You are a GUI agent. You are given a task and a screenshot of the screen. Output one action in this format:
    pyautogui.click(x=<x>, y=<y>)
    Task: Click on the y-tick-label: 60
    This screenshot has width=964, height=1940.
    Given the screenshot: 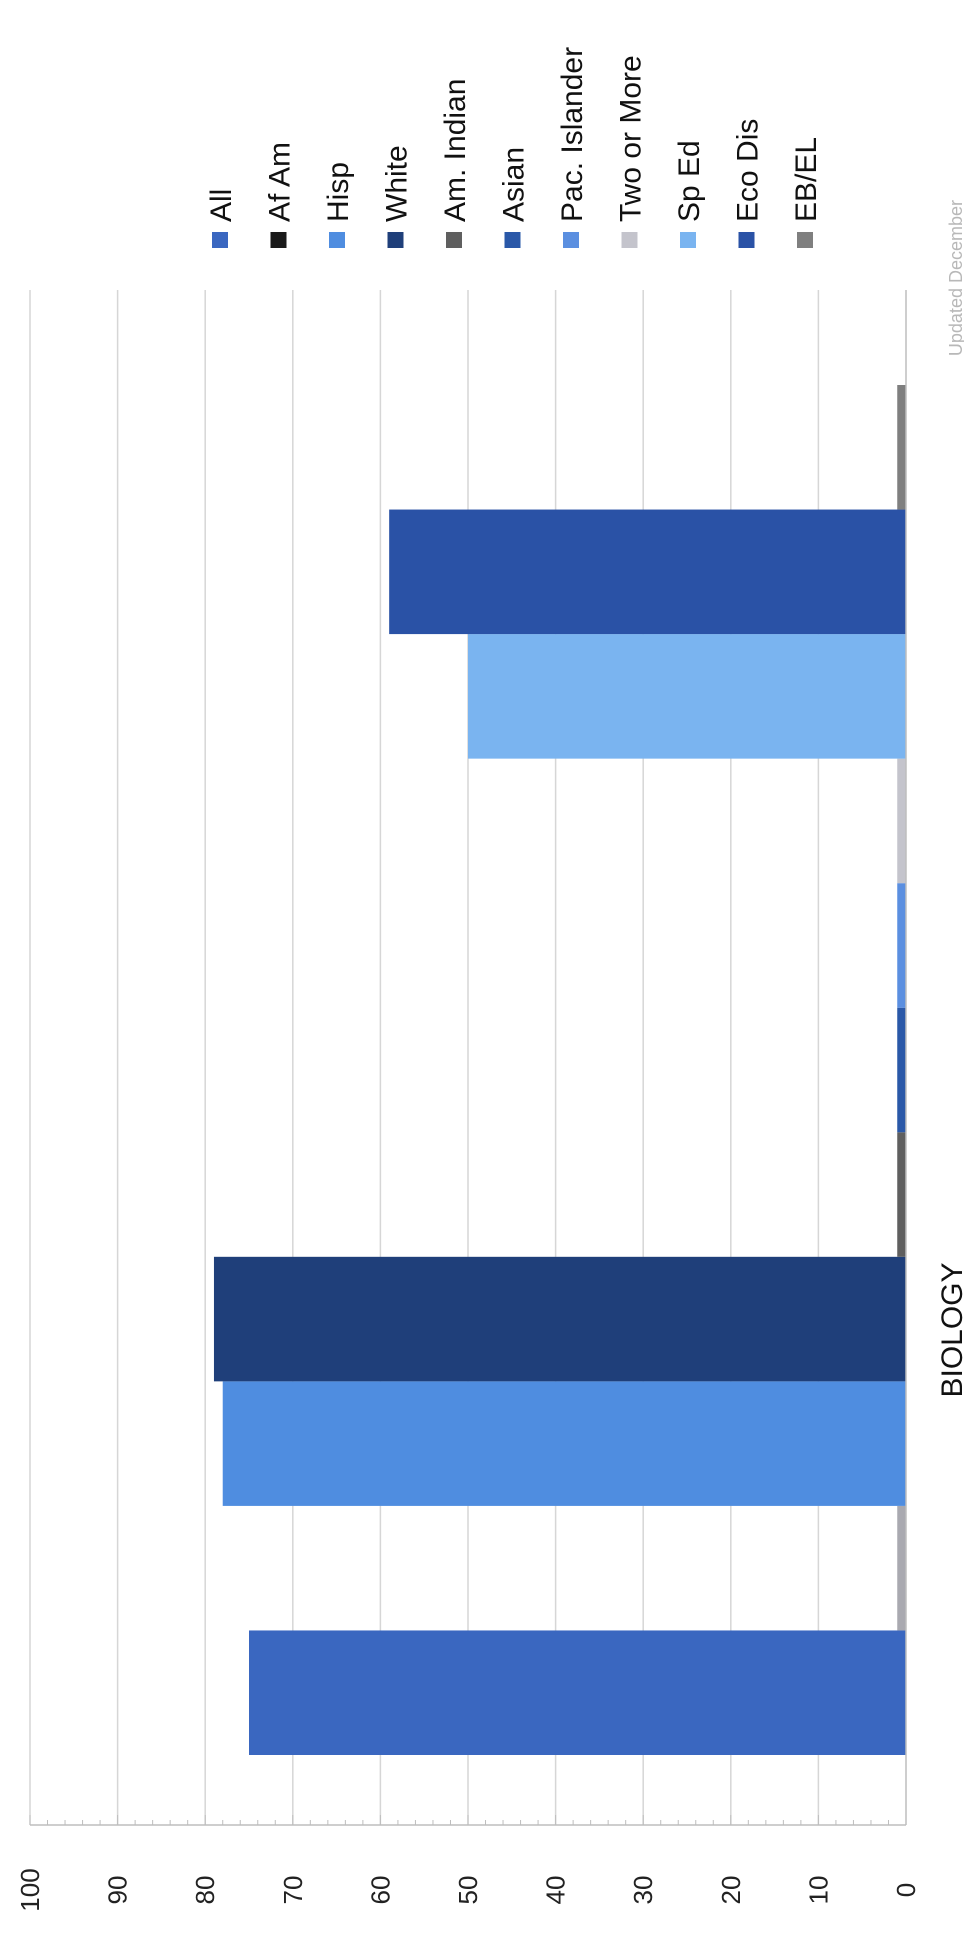 What is the action you would take?
    pyautogui.click(x=380, y=1890)
    